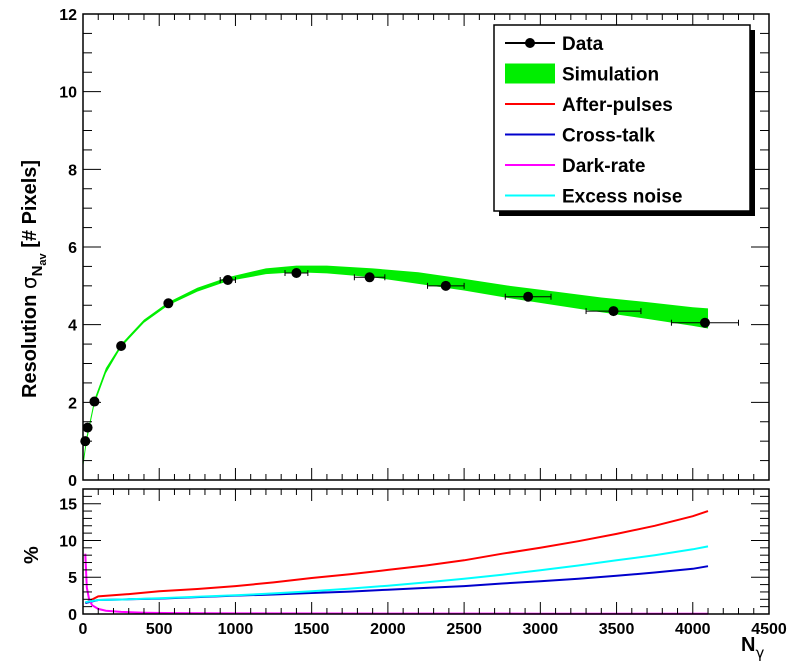 This screenshot has height=666, width=793. What do you see at coordinates (72, 326) in the screenshot?
I see `main-y-tick-label: 4` at bounding box center [72, 326].